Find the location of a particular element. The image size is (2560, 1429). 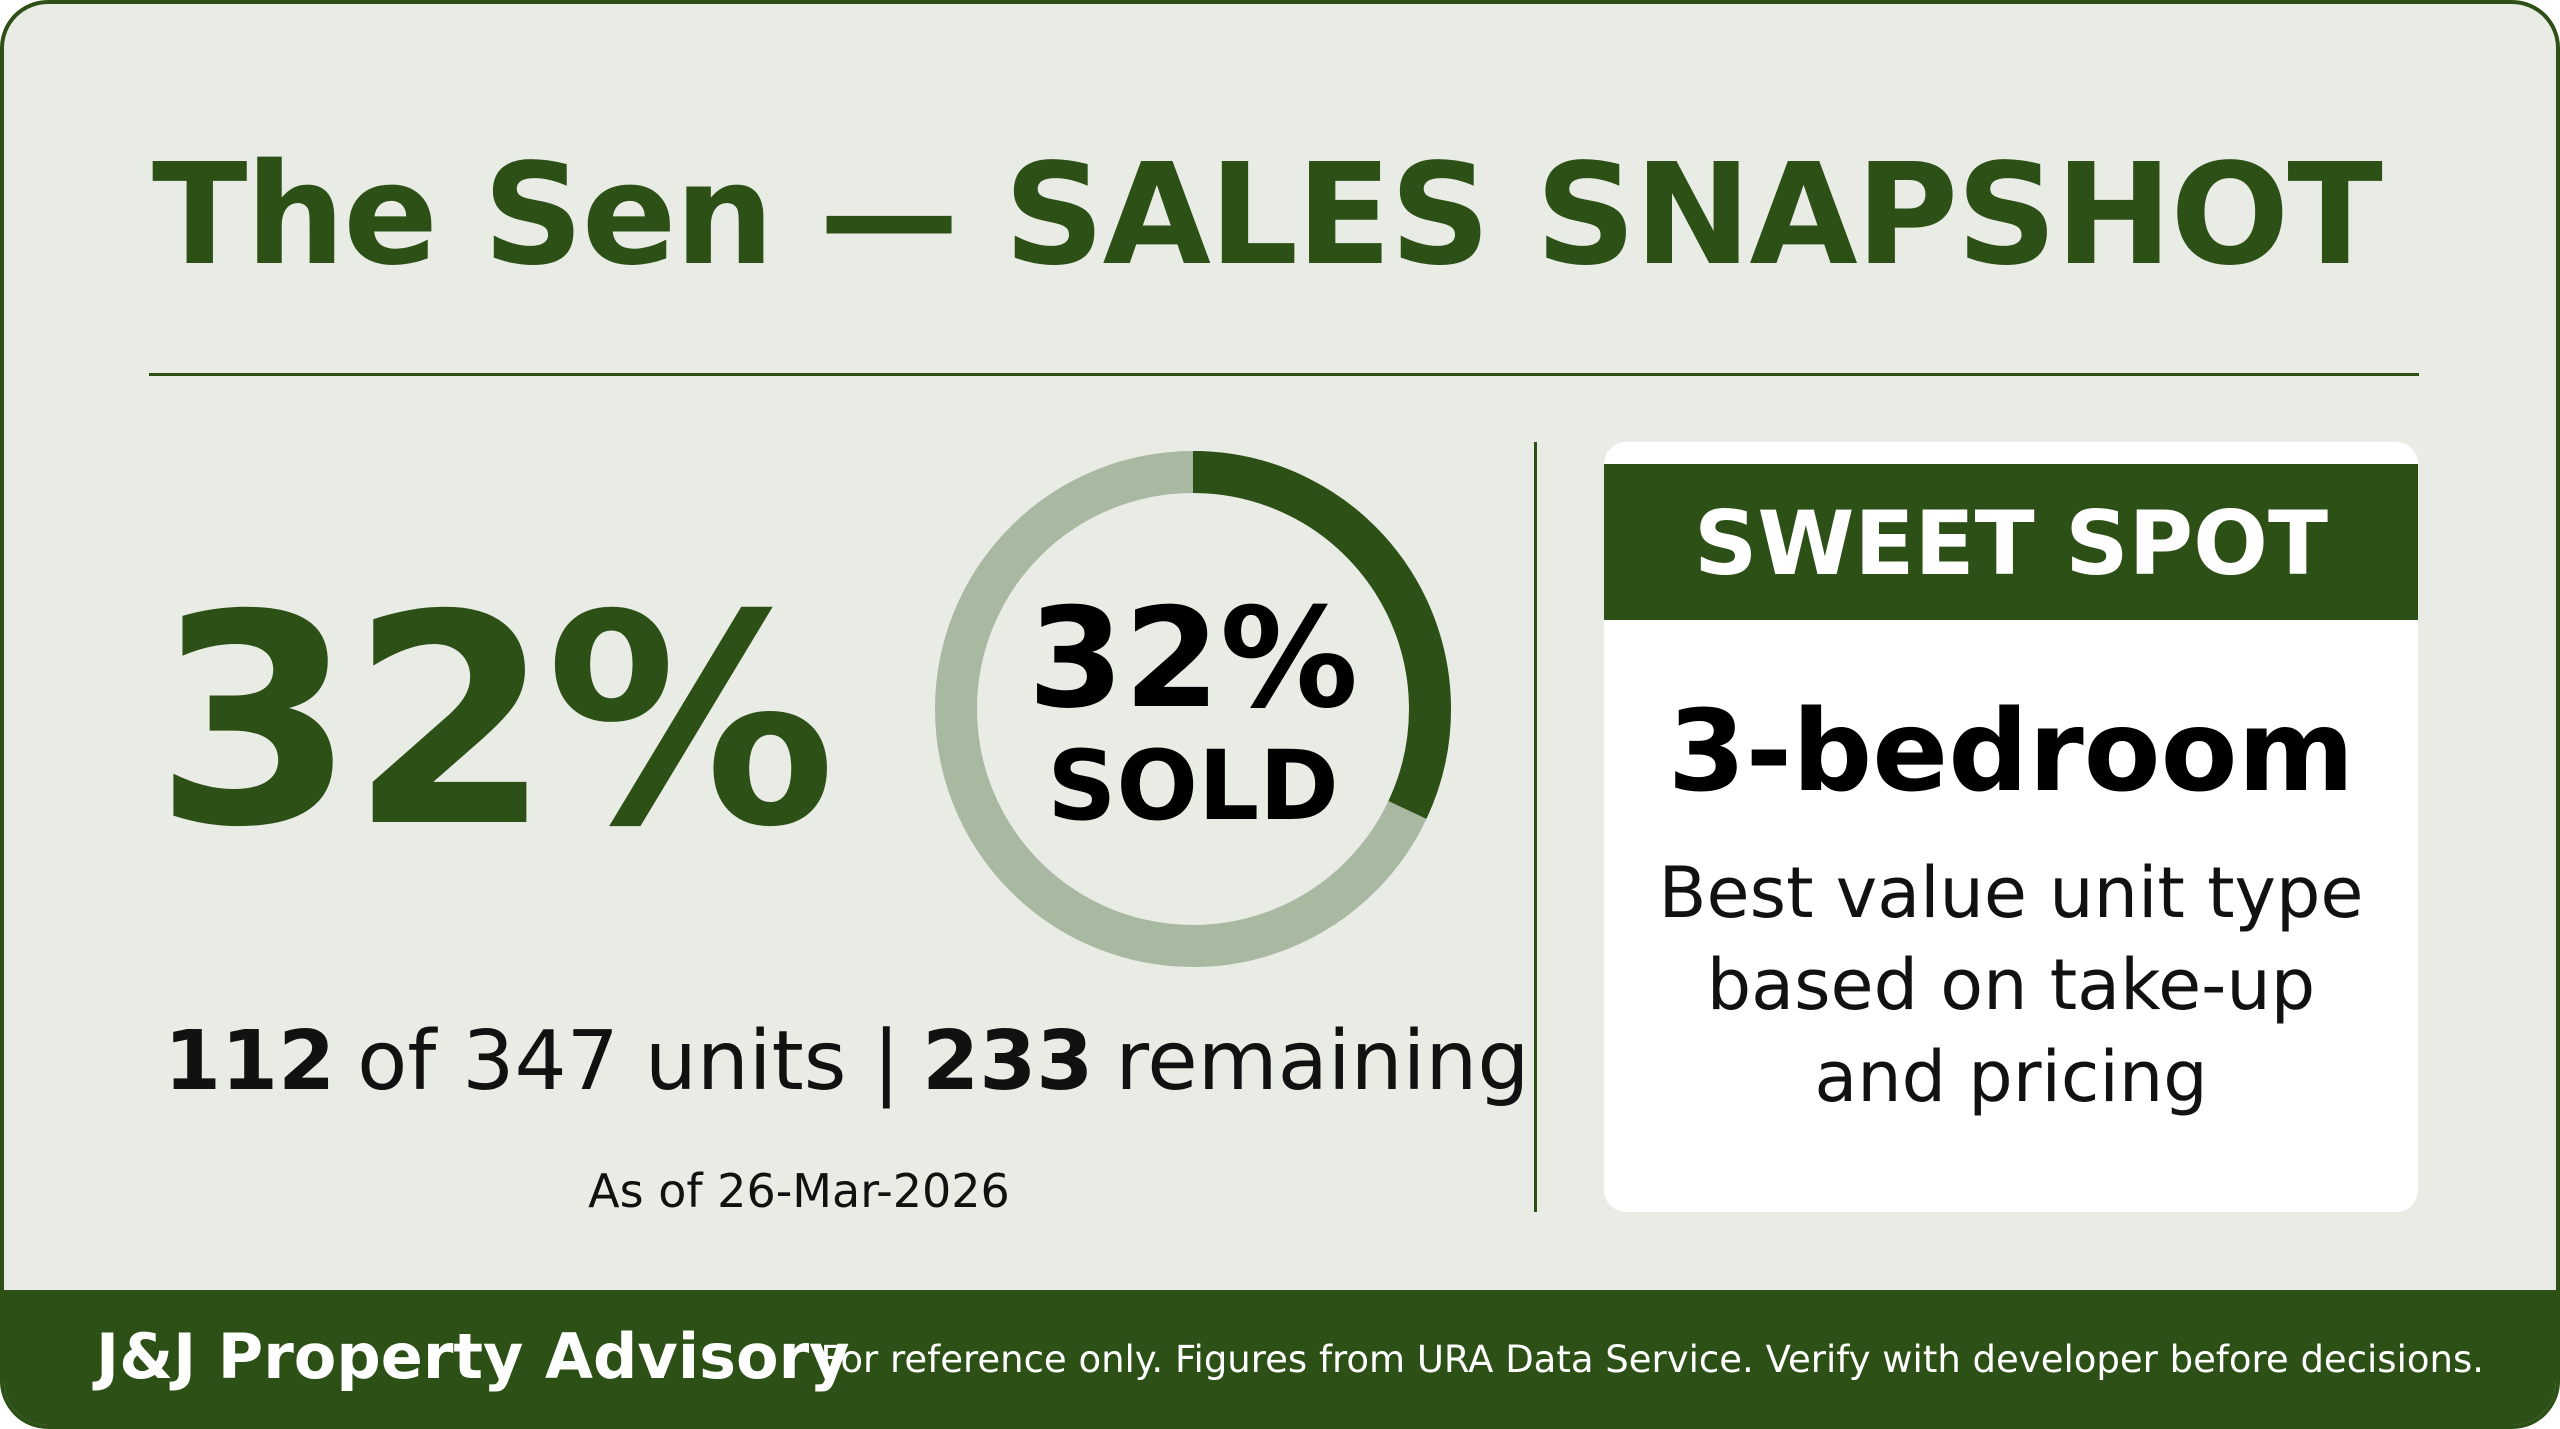

headline-percent: 32% is located at coordinates (495, 722).